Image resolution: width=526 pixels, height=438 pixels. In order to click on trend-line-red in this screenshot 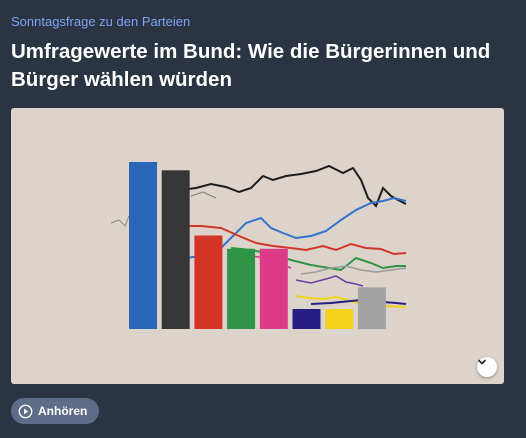, I will do `click(295, 240)`.